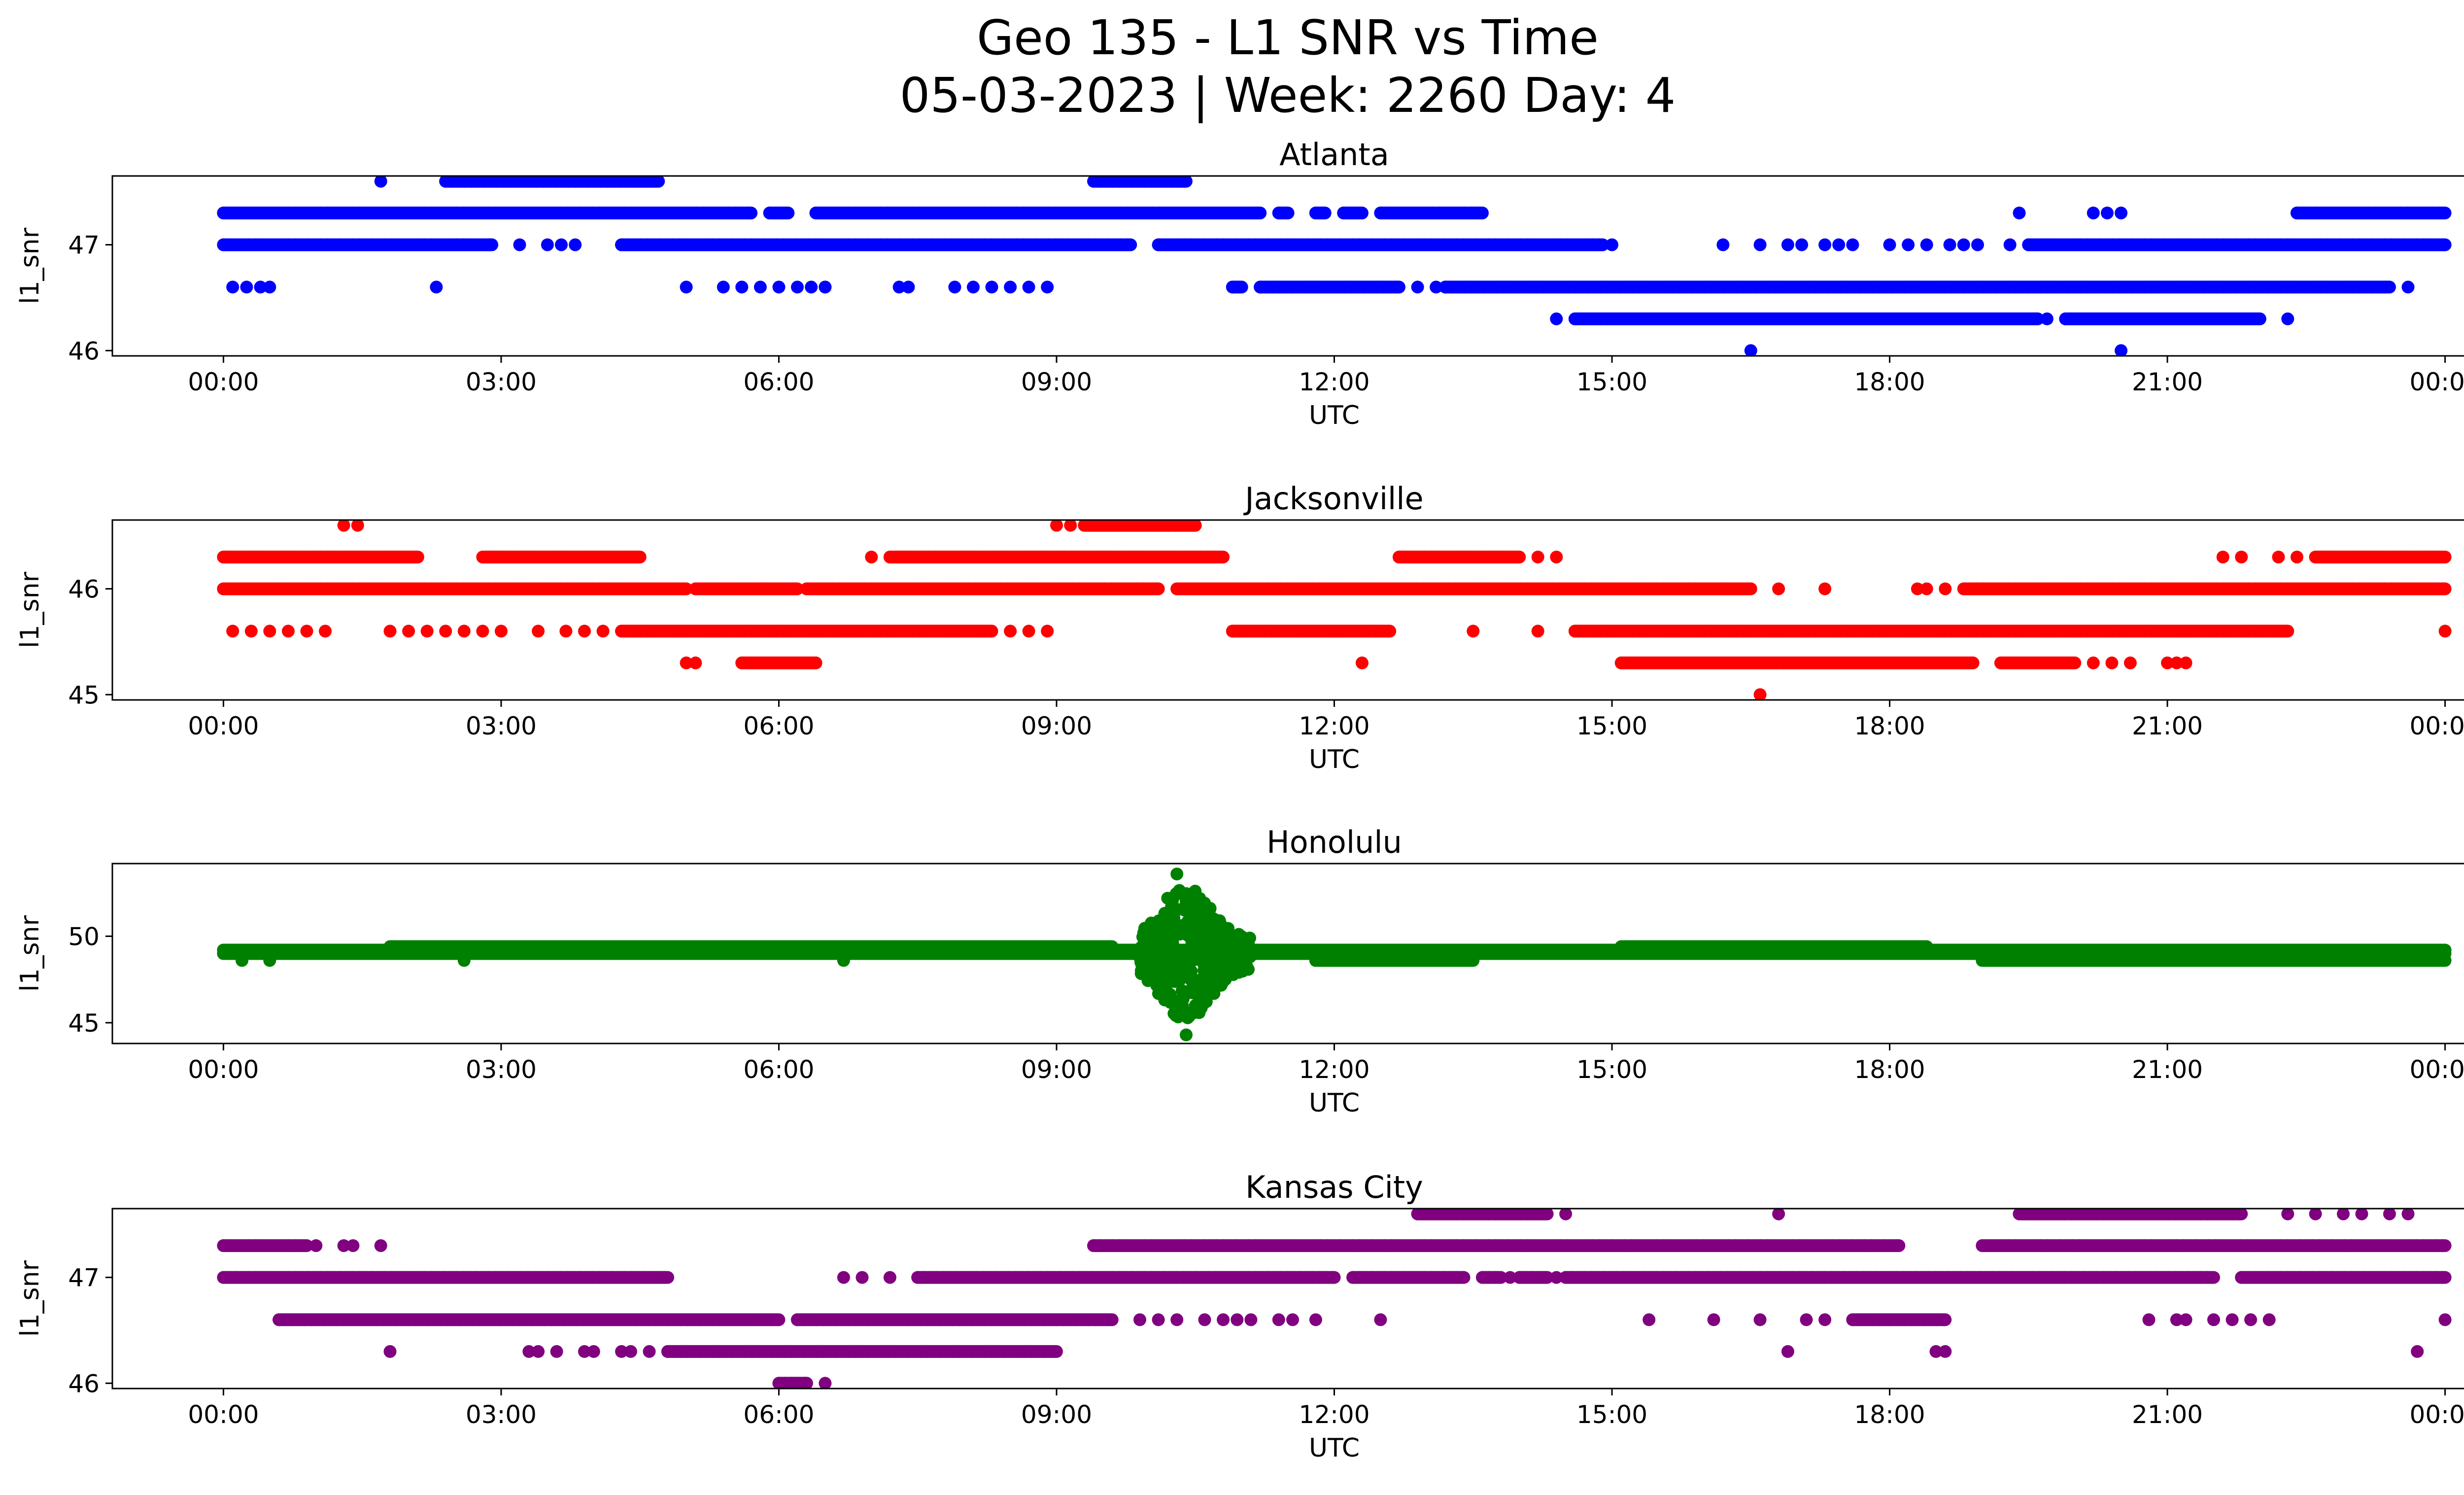 The image size is (2464, 1495). I want to click on y-axis-label: l1_snr, so click(30, 953).